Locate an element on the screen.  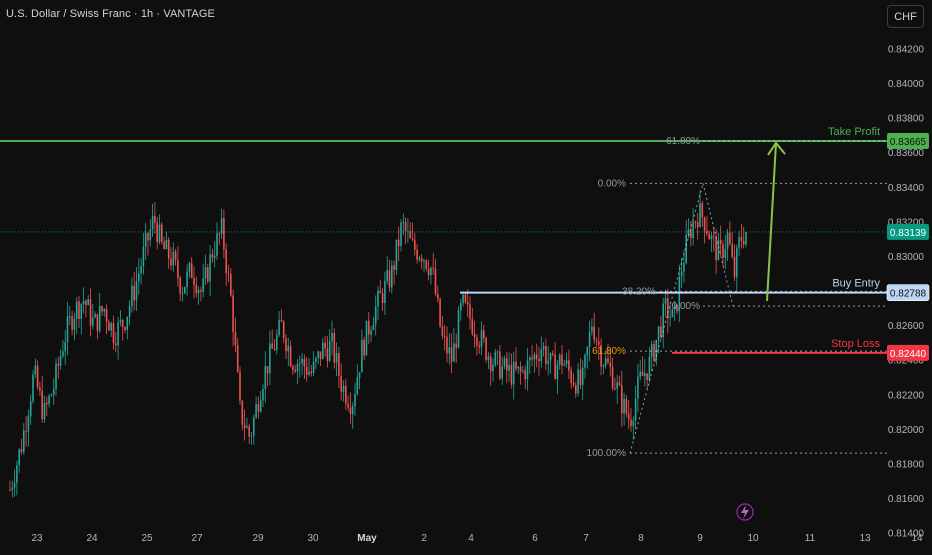
lightning-icon-ring is located at coordinates (745, 512).